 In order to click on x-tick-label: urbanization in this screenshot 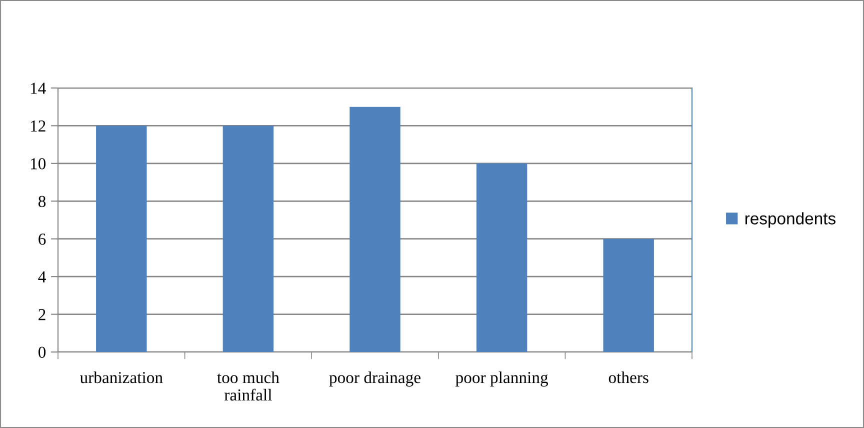, I will do `click(121, 377)`.